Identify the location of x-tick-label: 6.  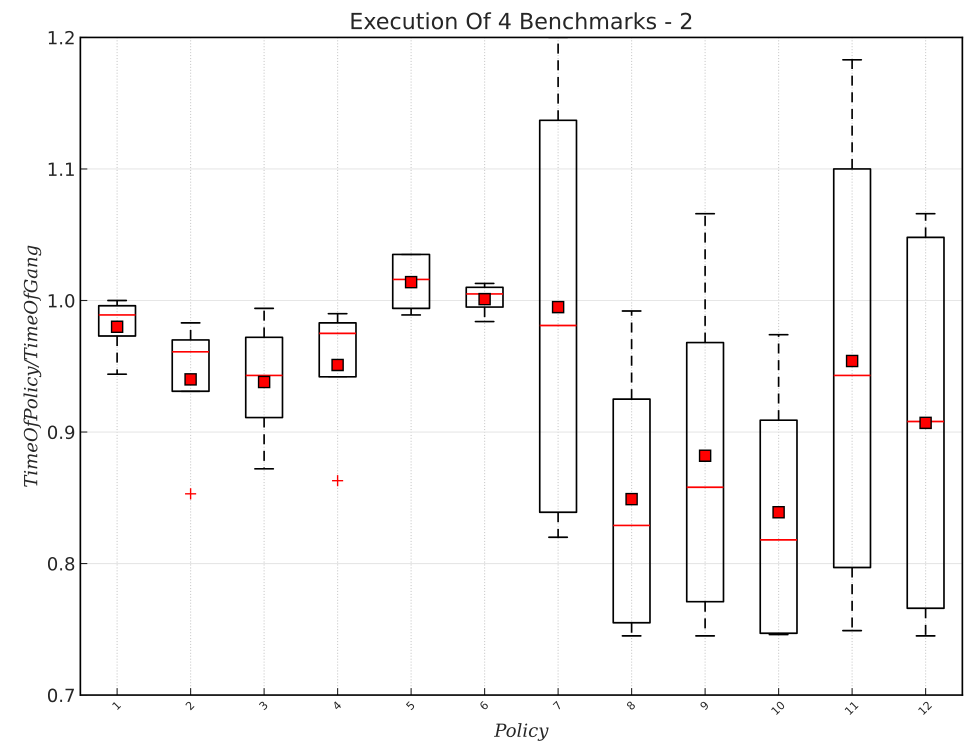
(483, 705).